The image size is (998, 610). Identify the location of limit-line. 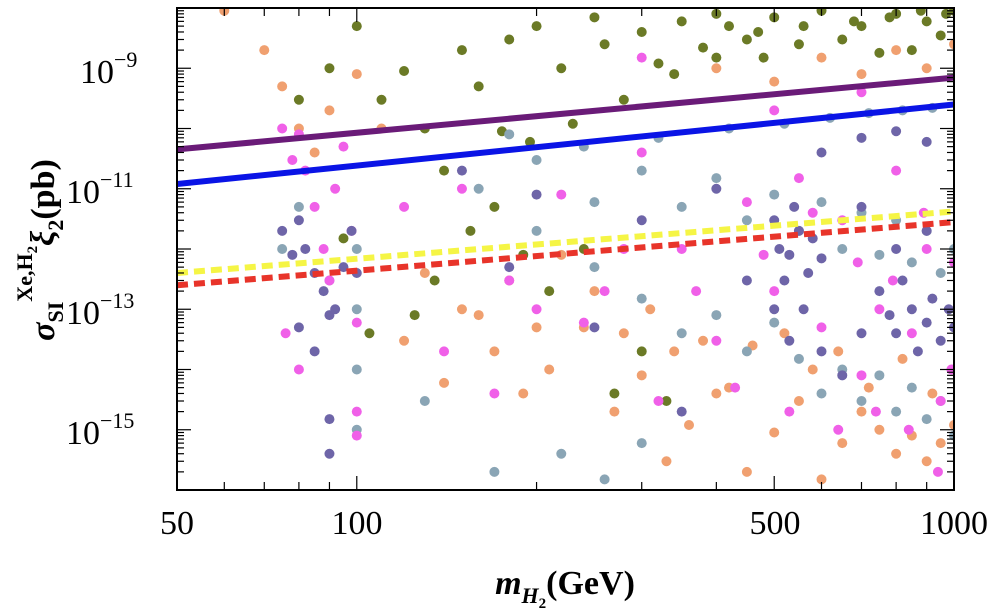
(565, 113).